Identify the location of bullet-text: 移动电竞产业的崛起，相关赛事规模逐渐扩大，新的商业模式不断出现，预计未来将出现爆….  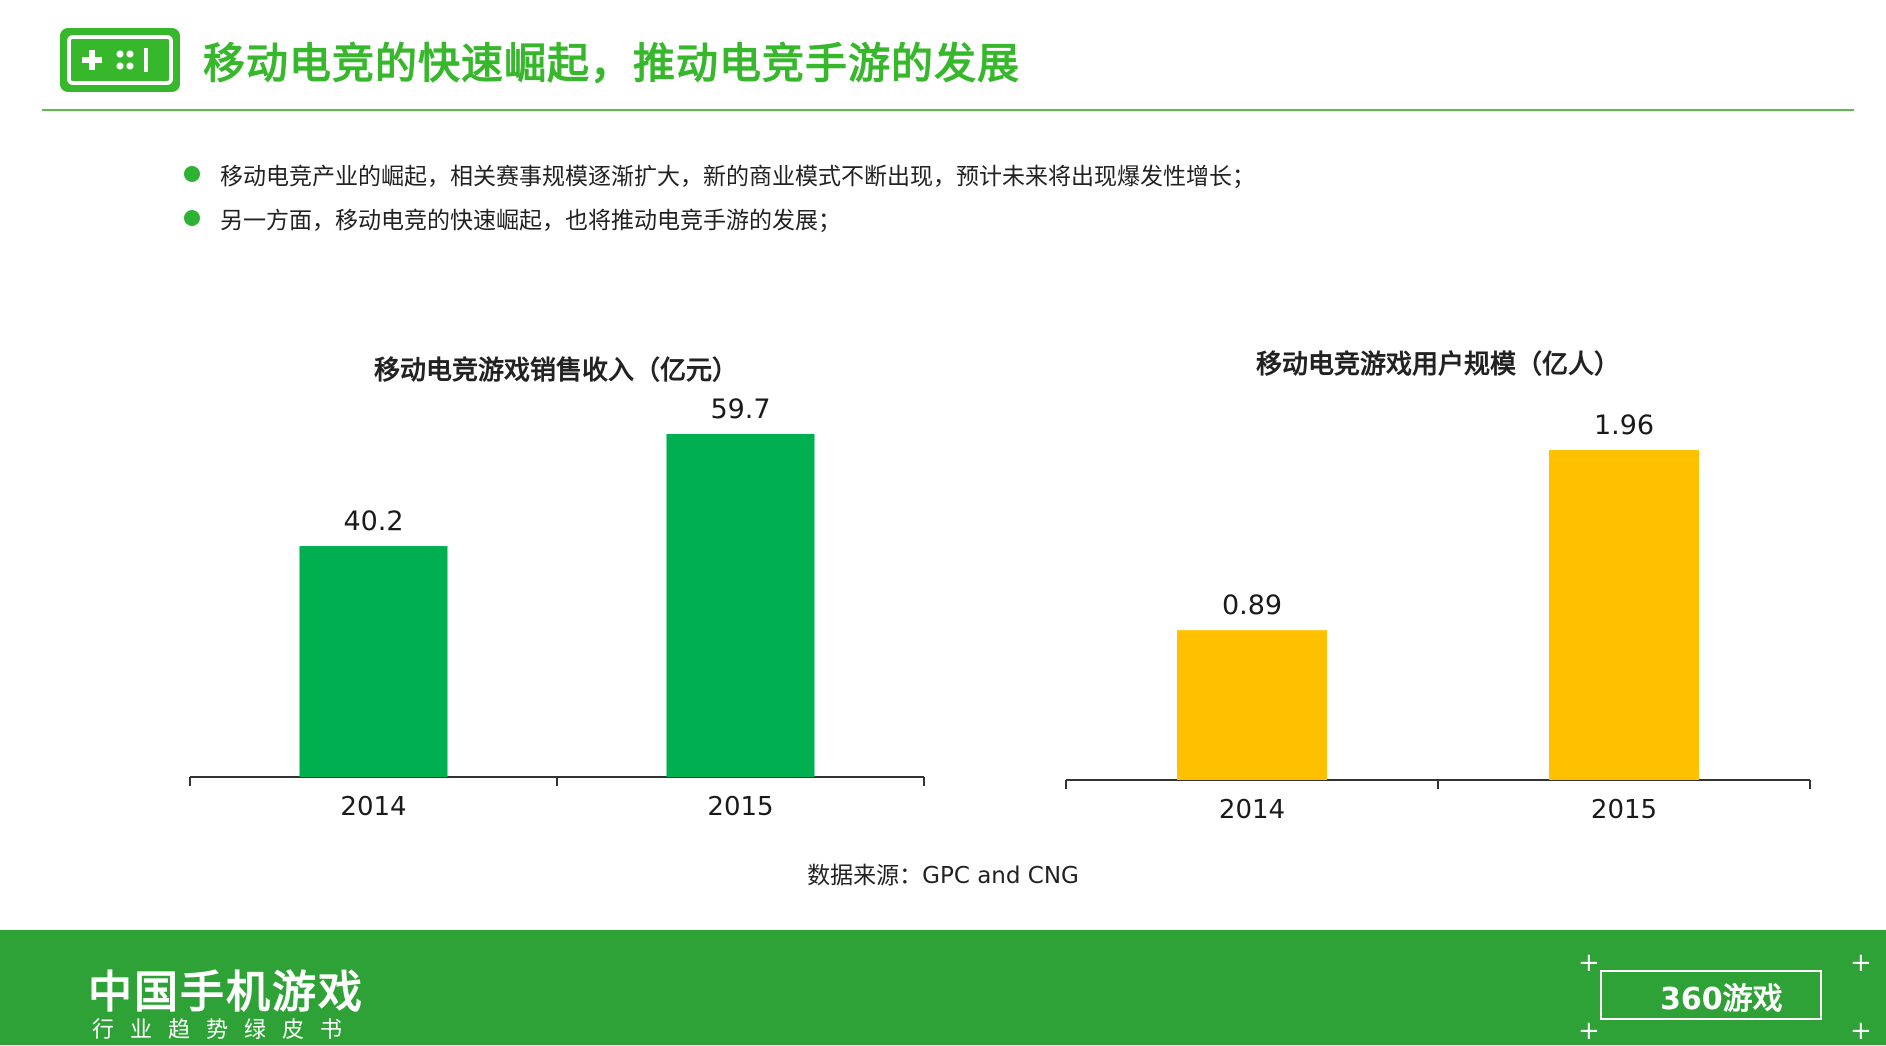
(737, 177).